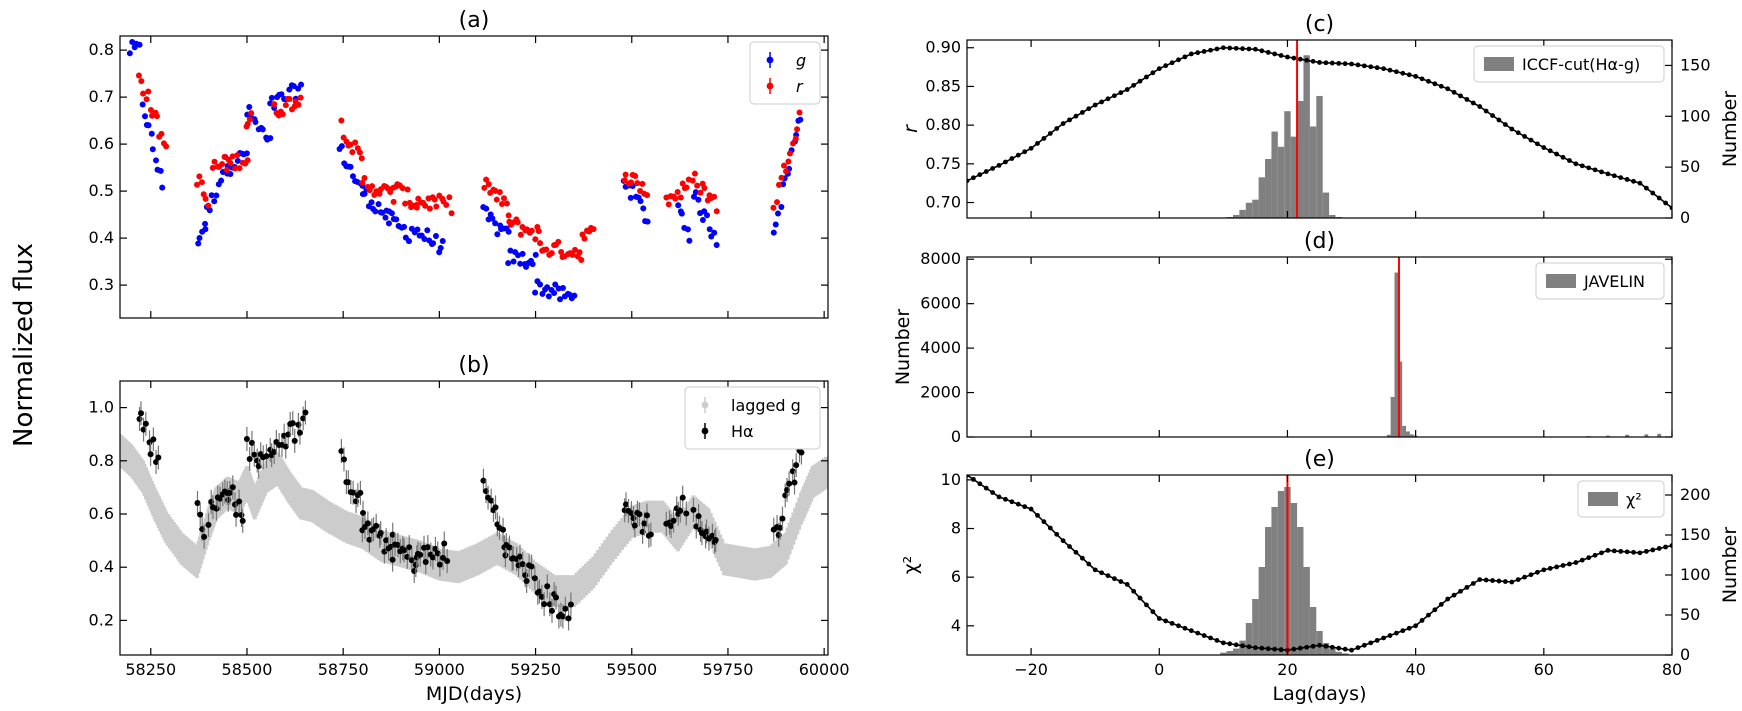 The height and width of the screenshot is (711, 1742). Describe the element at coordinates (1319, 347) in the screenshot. I see `axes-frame` at that location.